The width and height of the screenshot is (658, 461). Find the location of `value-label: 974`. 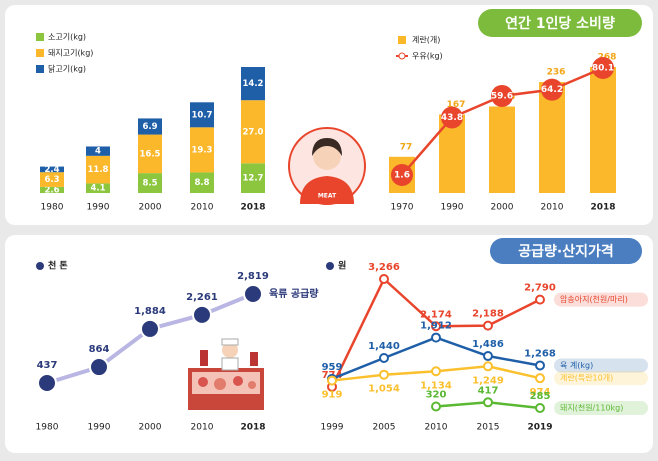

value-label: 974 is located at coordinates (540, 392).